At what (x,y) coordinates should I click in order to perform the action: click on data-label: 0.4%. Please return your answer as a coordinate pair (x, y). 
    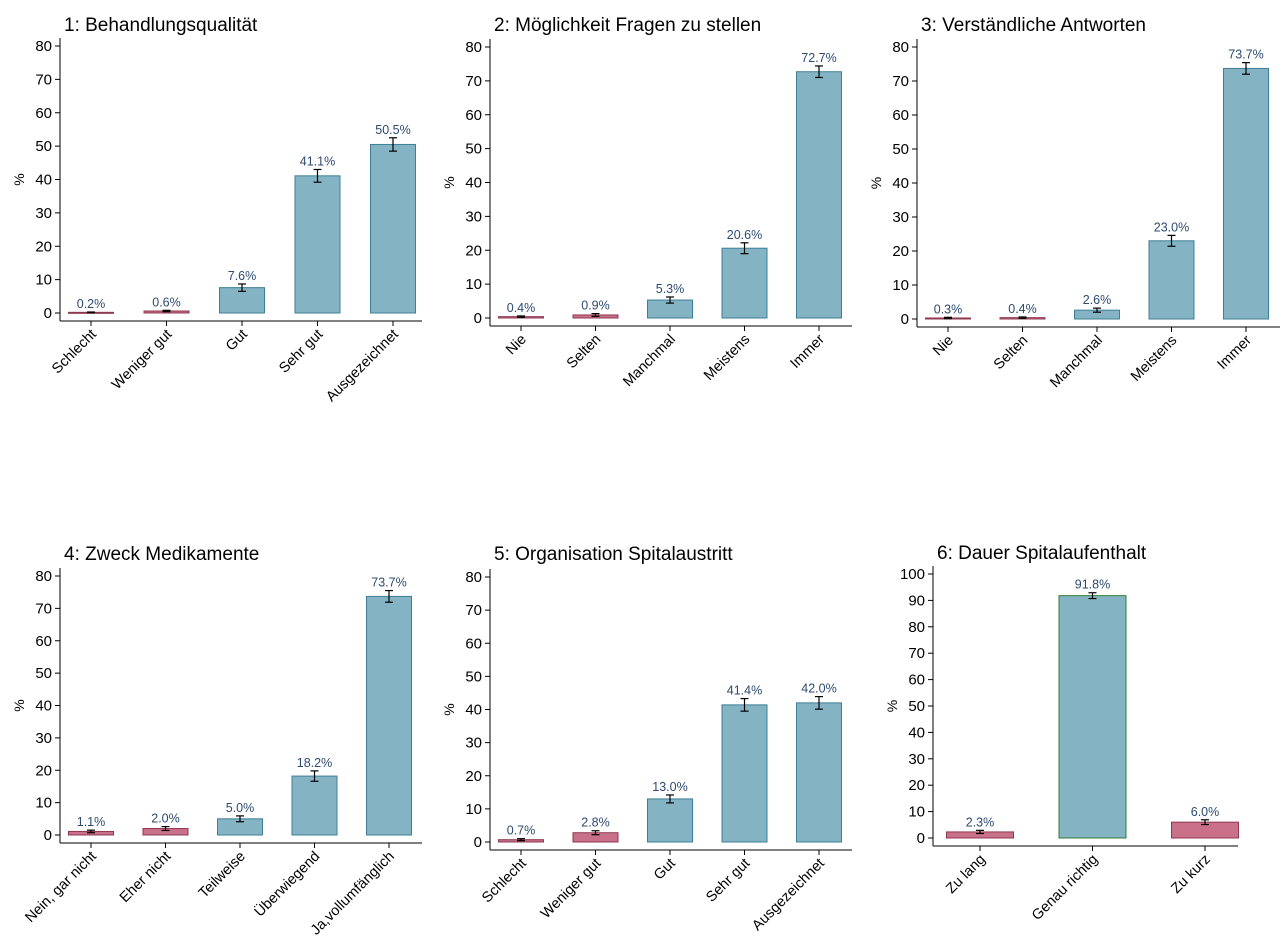
    Looking at the image, I should click on (1022, 309).